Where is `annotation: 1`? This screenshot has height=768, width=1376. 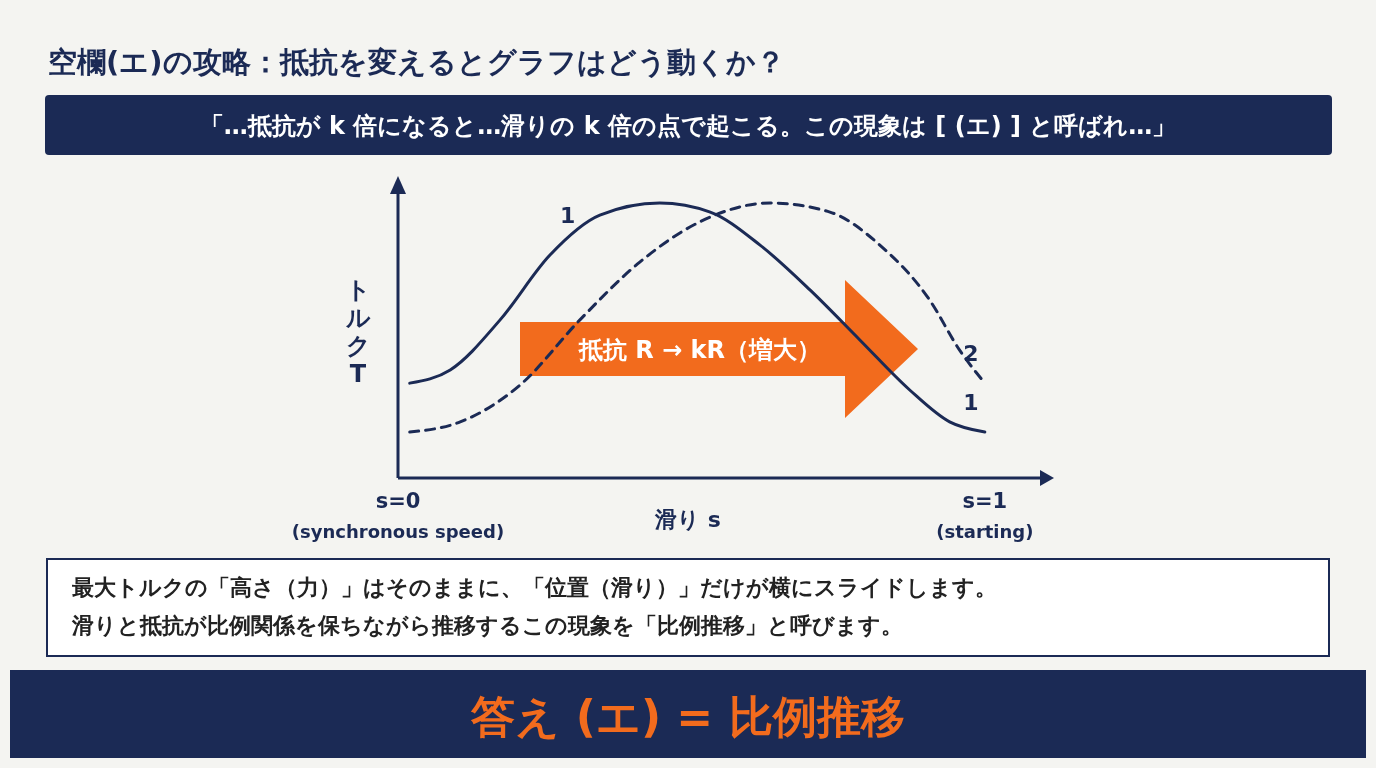
annotation: 1 is located at coordinates (971, 403).